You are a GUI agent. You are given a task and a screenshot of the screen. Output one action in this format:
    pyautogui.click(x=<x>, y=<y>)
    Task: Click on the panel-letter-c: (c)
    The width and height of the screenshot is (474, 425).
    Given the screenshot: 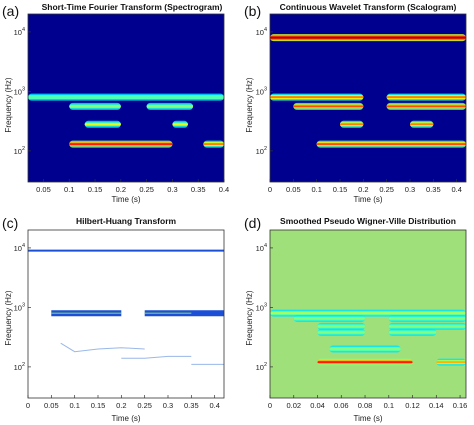 What is the action you would take?
    pyautogui.click(x=10, y=223)
    